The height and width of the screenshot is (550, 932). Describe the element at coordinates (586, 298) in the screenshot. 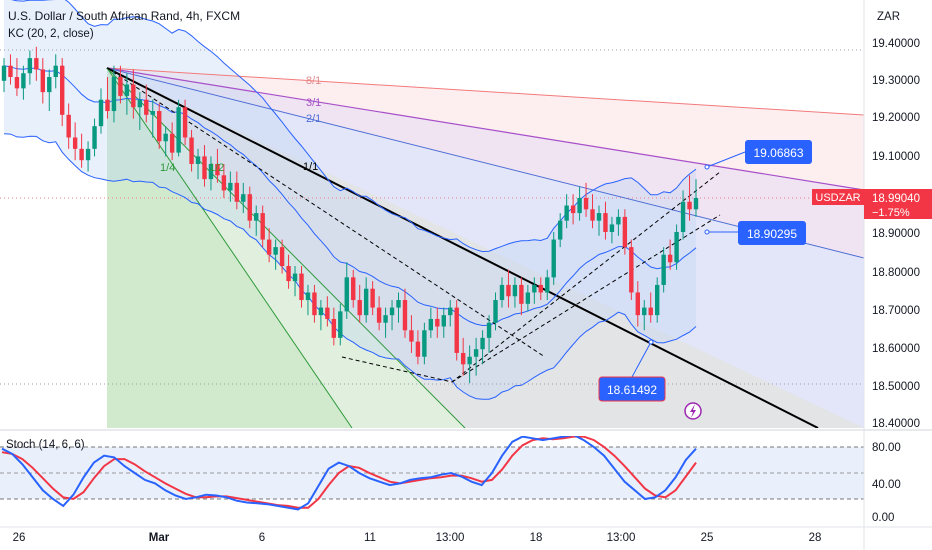

I see `dashed-trend-middle` at that location.